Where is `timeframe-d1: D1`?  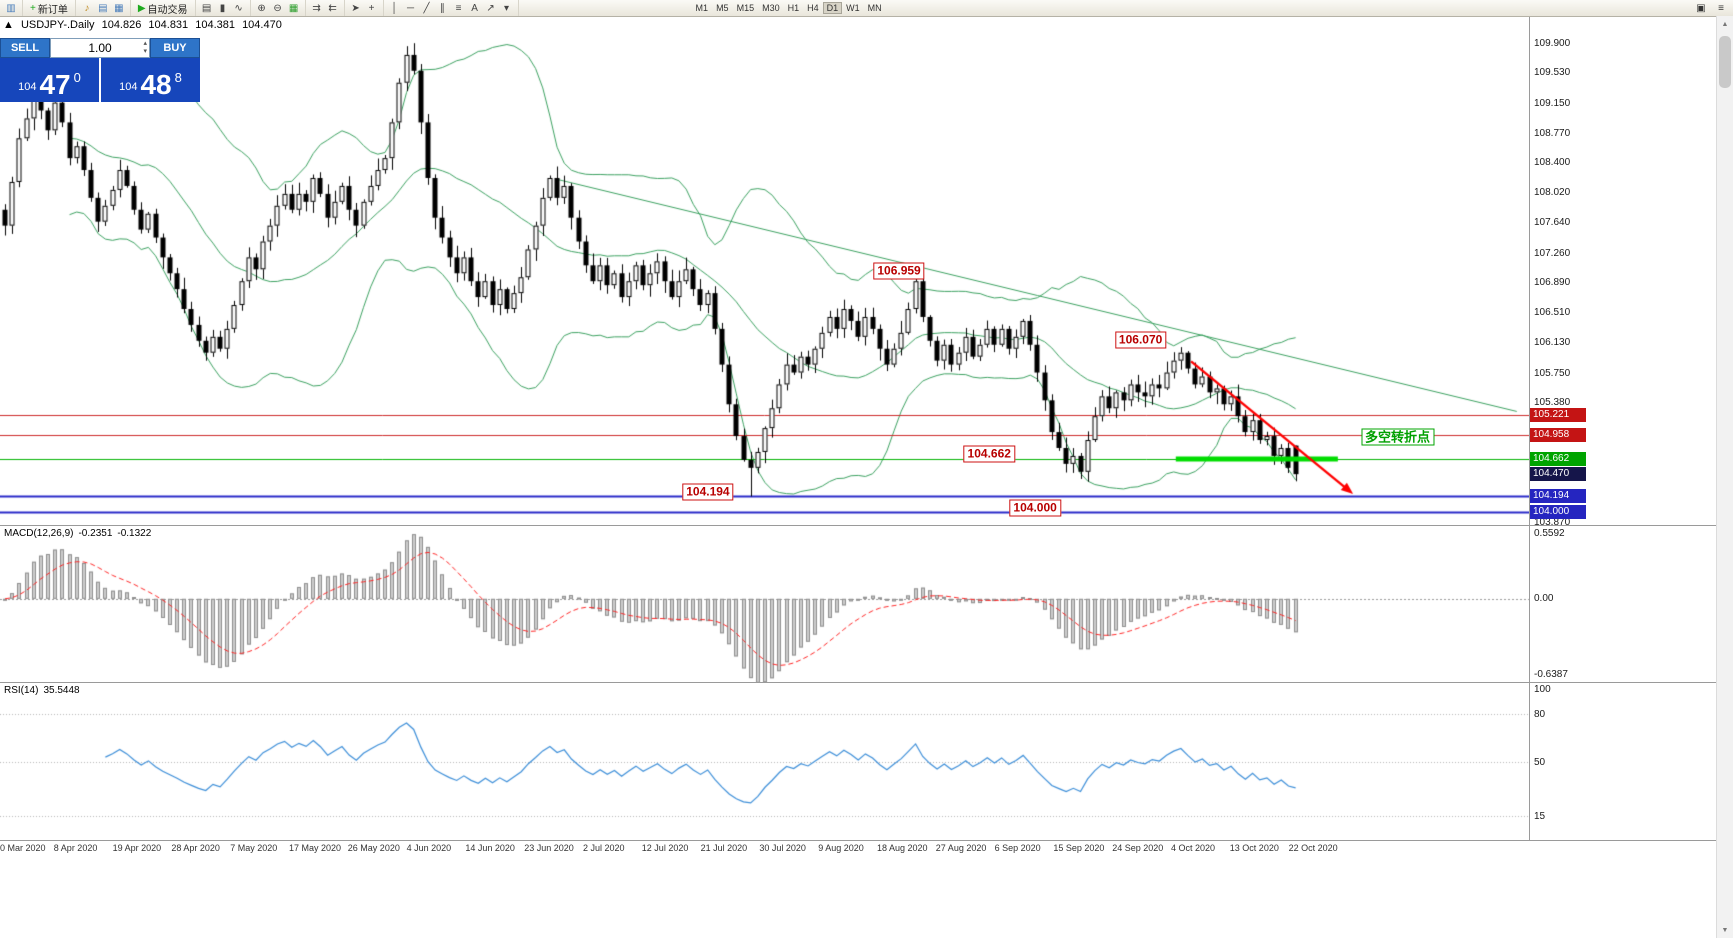
timeframe-d1: D1 is located at coordinates (832, 8).